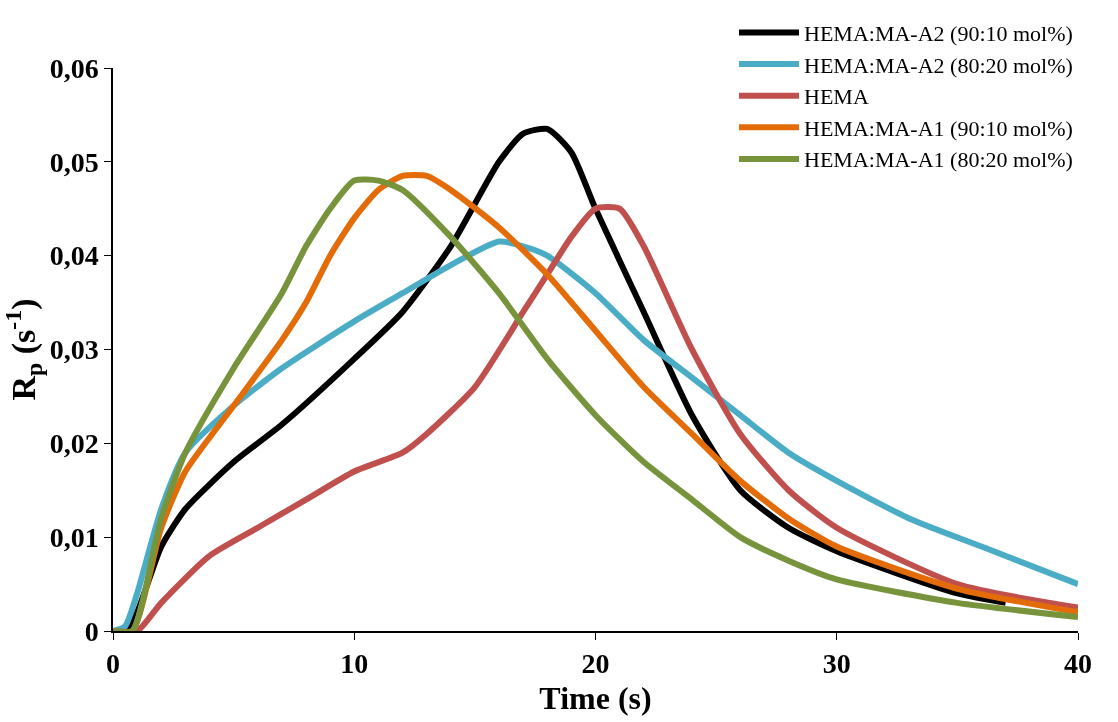  What do you see at coordinates (74, 444) in the screenshot?
I see `y-tick-label: 0,02` at bounding box center [74, 444].